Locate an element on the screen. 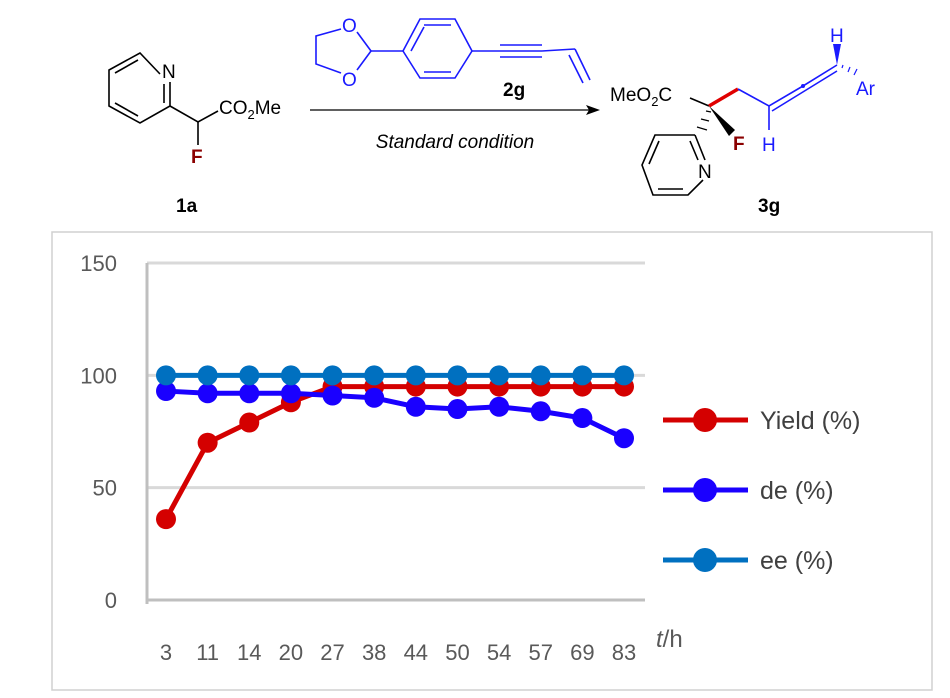  x-tick-label: 50 is located at coordinates (457, 652).